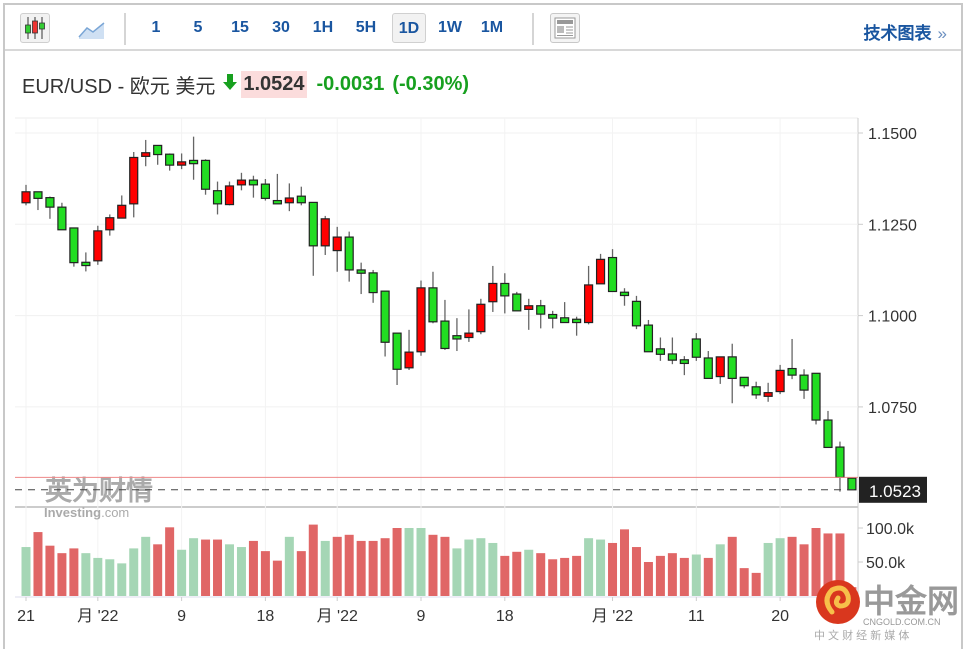 Image resolution: width=968 pixels, height=653 pixels. What do you see at coordinates (886, 563) in the screenshot?
I see `volume-tick-label: 50.0k` at bounding box center [886, 563].